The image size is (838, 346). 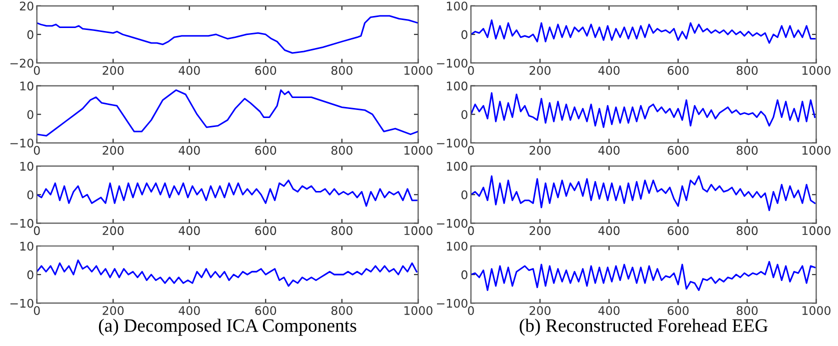 I want to click on y-tick-label: −20, so click(x=22, y=63).